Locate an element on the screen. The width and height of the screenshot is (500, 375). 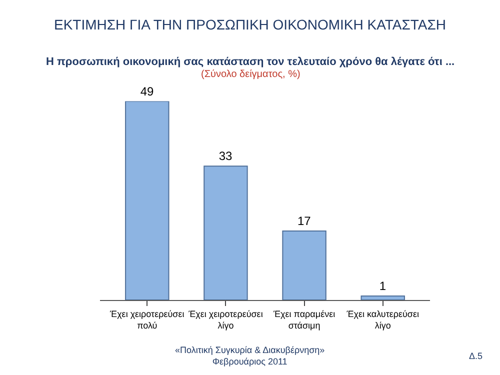
data-label: 17 is located at coordinates (304, 221).